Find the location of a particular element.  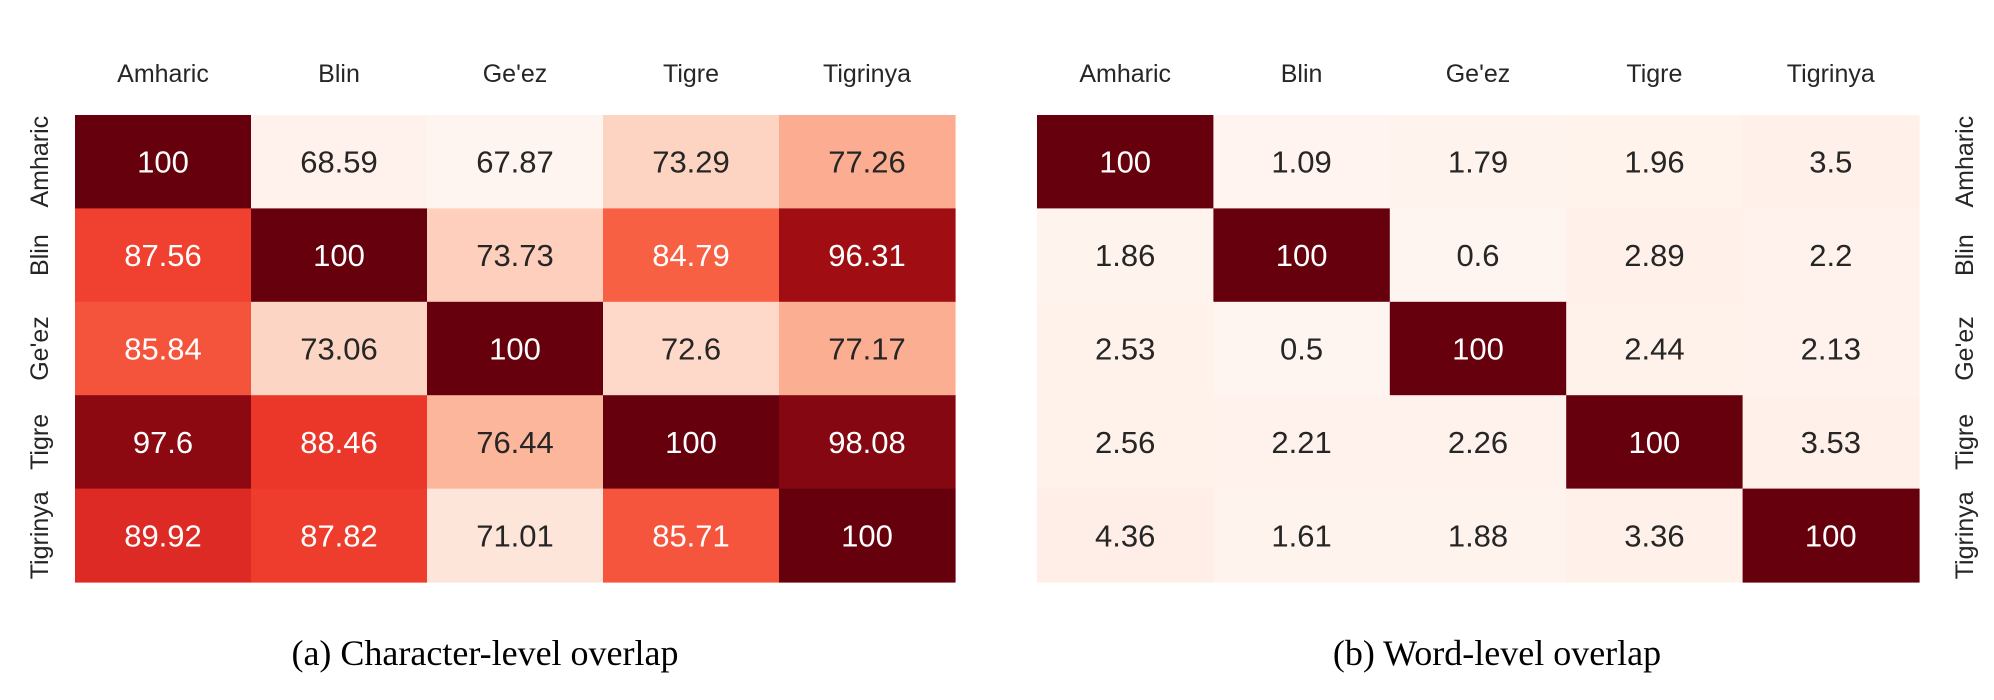

cell-value-label: 2.89 is located at coordinates (1654, 255).